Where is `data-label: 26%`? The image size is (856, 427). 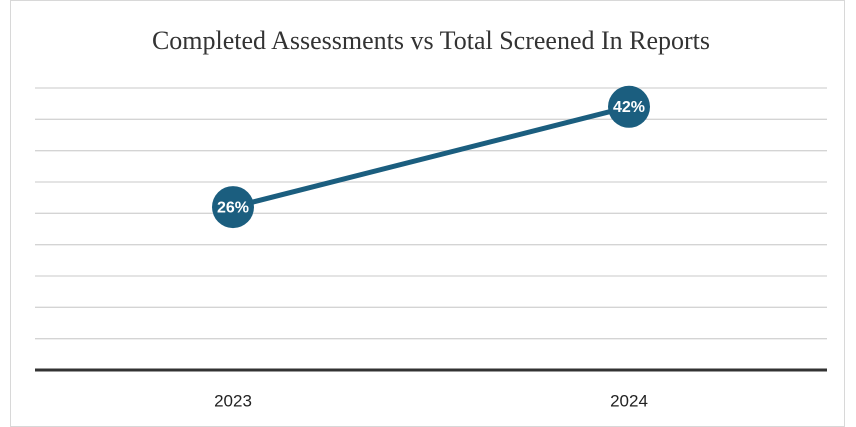
data-label: 26% is located at coordinates (233, 207).